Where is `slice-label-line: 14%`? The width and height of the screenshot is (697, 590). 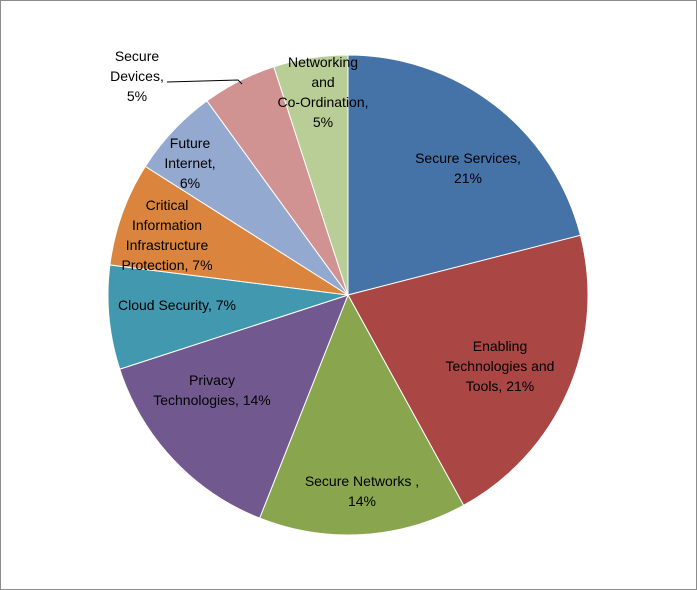
slice-label-line: 14% is located at coordinates (362, 501).